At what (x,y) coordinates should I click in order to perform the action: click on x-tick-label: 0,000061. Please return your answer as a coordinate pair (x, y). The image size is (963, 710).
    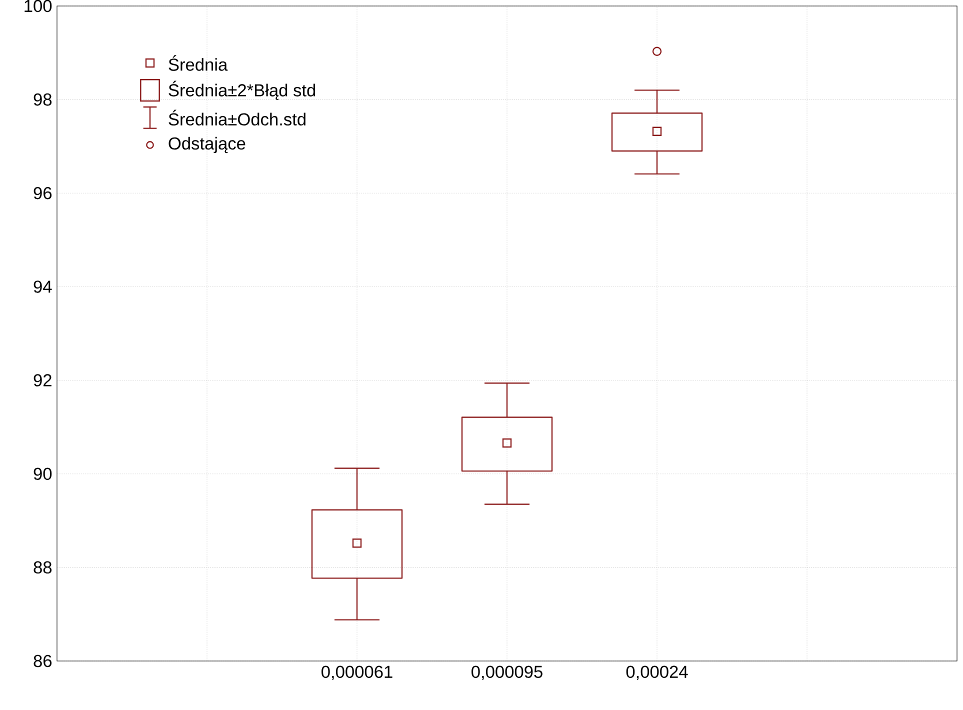
    Looking at the image, I should click on (357, 673).